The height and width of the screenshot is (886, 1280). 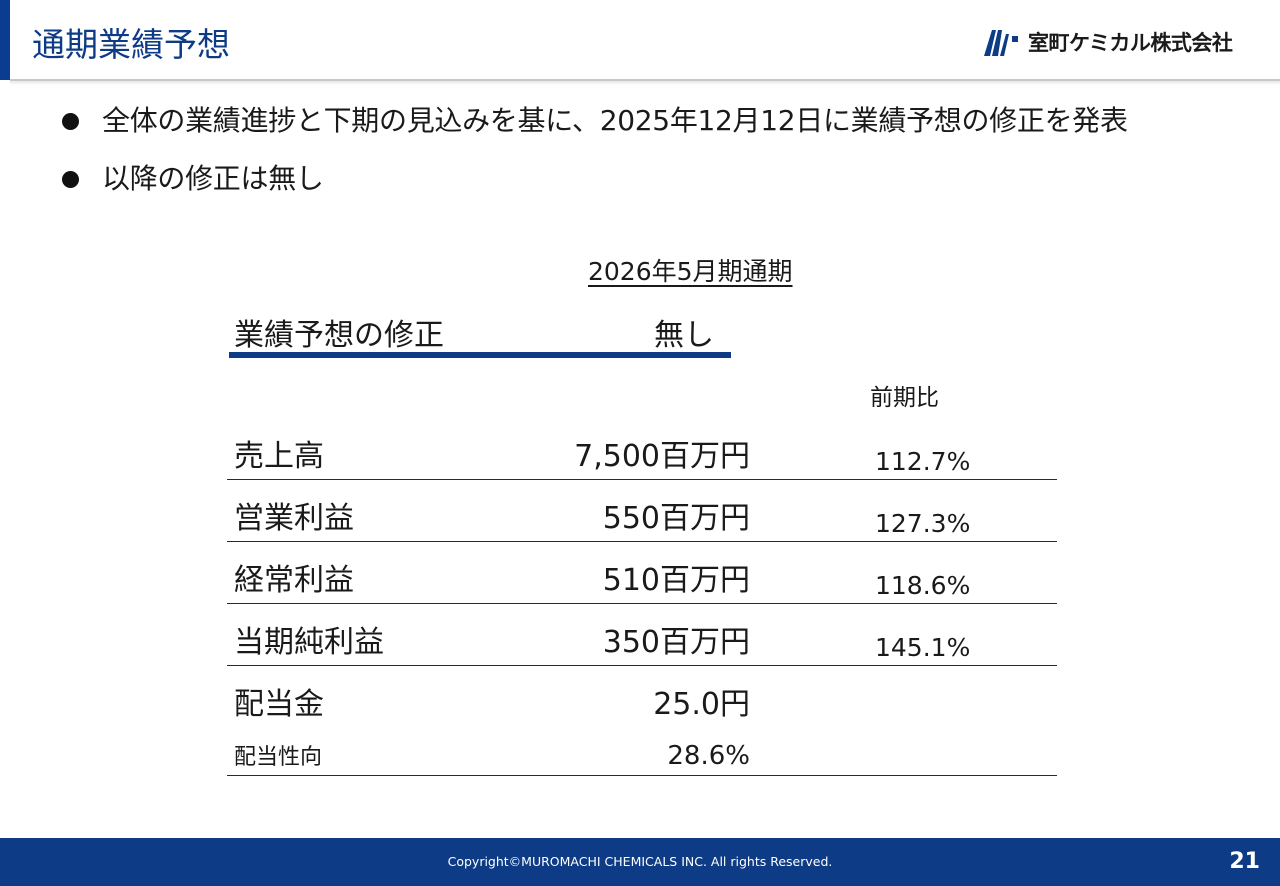 I want to click on company-logo: 室町ケミカル株式会社, so click(x=1107, y=42).